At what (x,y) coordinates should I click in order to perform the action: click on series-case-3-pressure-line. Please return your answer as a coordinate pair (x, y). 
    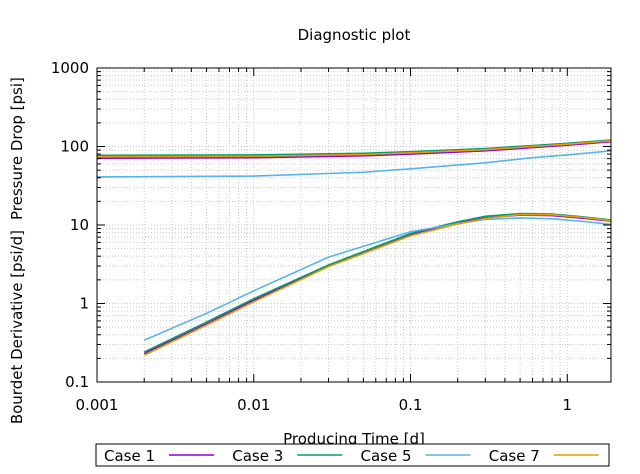
    Looking at the image, I should click on (354, 148).